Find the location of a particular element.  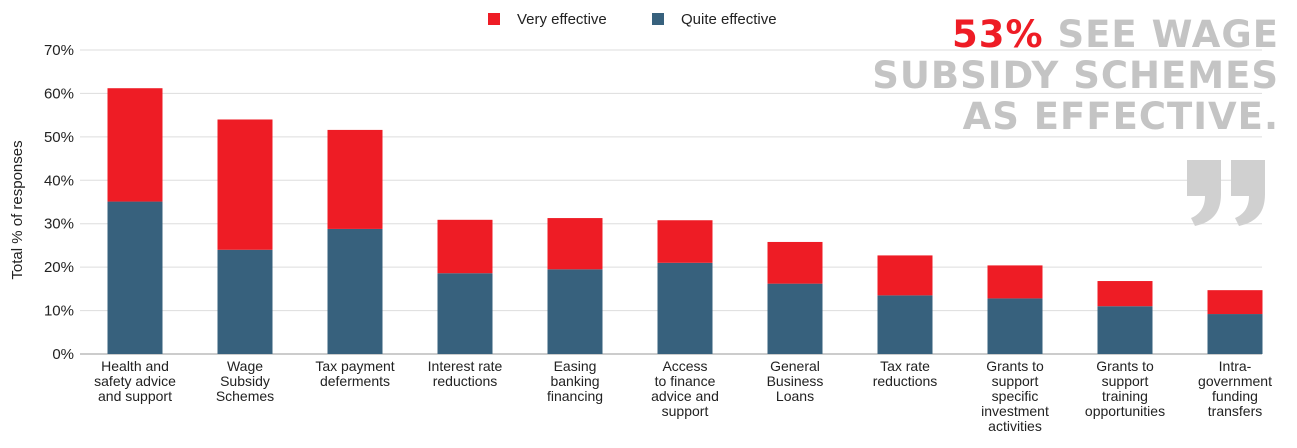

x-category-label-line: Tax payment is located at coordinates (354, 366).